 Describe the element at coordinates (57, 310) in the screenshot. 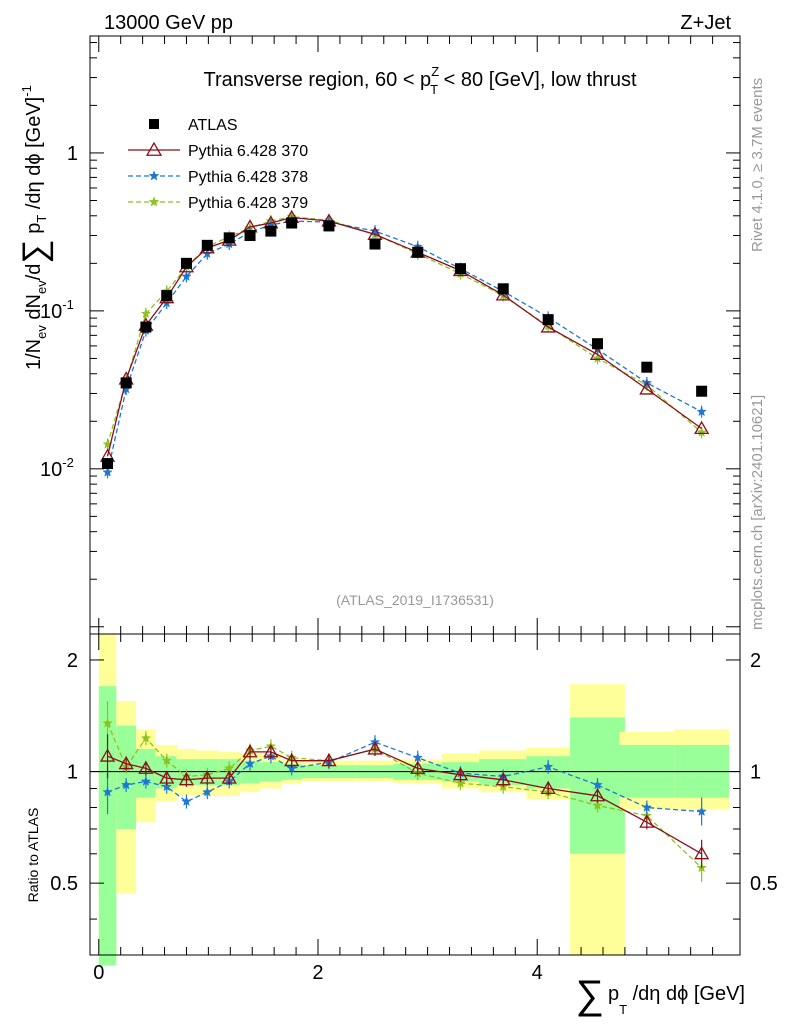

I see `y-tick-label: 10⁻¹` at that location.